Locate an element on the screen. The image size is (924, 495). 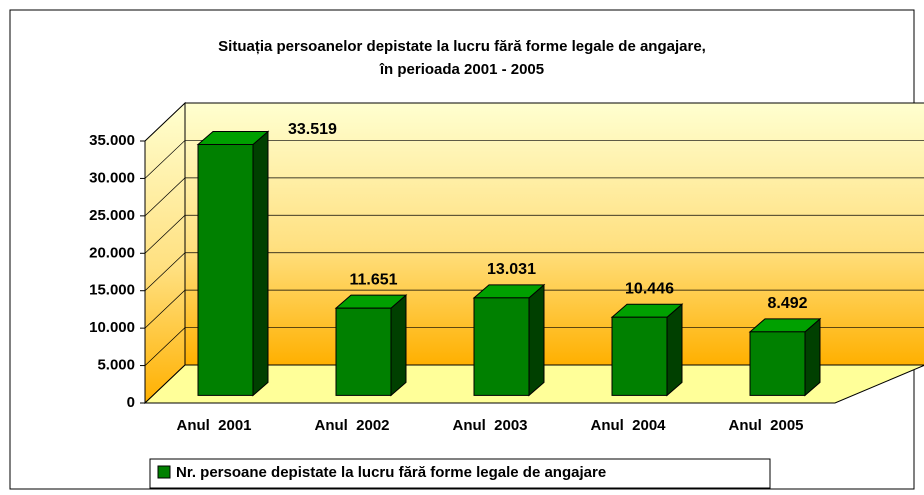
y-tick-label: 15.000 is located at coordinates (112, 290).